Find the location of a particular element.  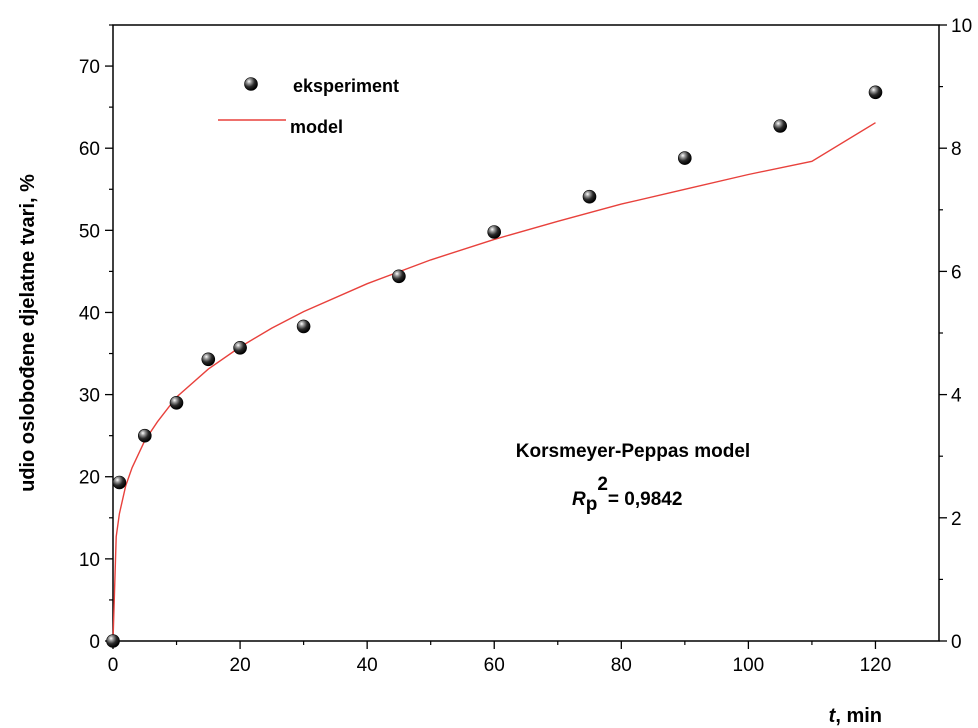

y2-tick-label: 2 is located at coordinates (956, 519).